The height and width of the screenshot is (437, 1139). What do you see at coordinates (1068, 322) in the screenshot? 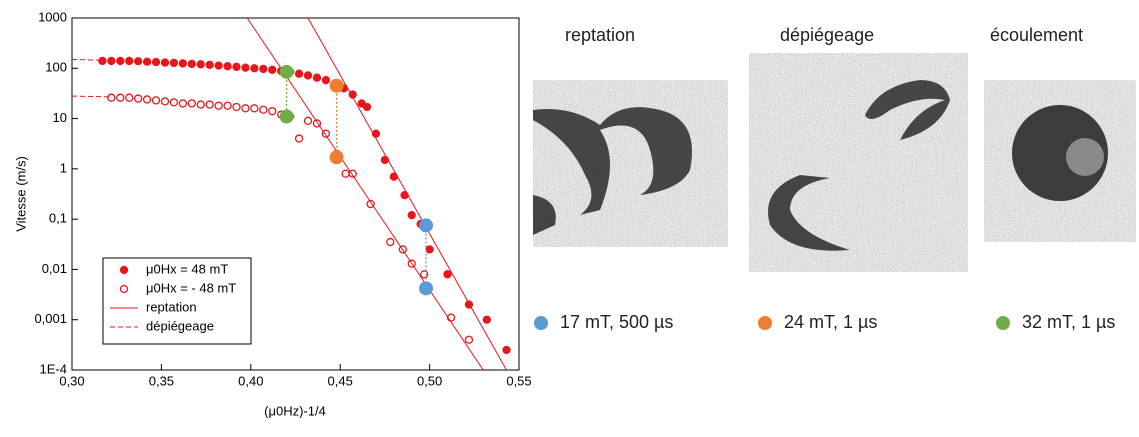
I see `image-caption: 32 mT, 1 µs` at bounding box center [1068, 322].